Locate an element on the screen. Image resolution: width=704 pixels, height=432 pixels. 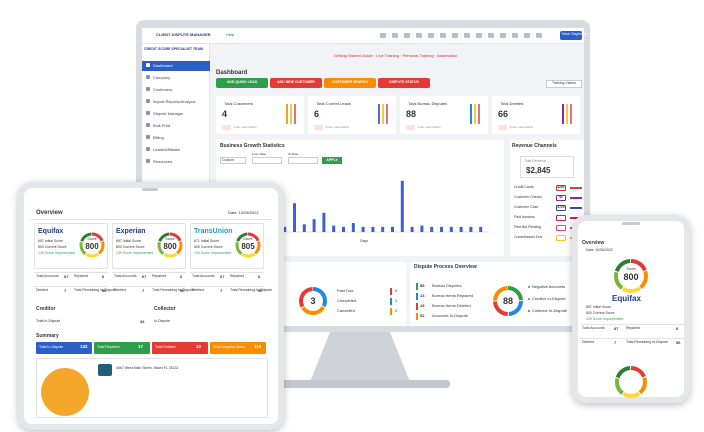
menu-item: Import Reports/Analysis is located at coordinates (174, 101).